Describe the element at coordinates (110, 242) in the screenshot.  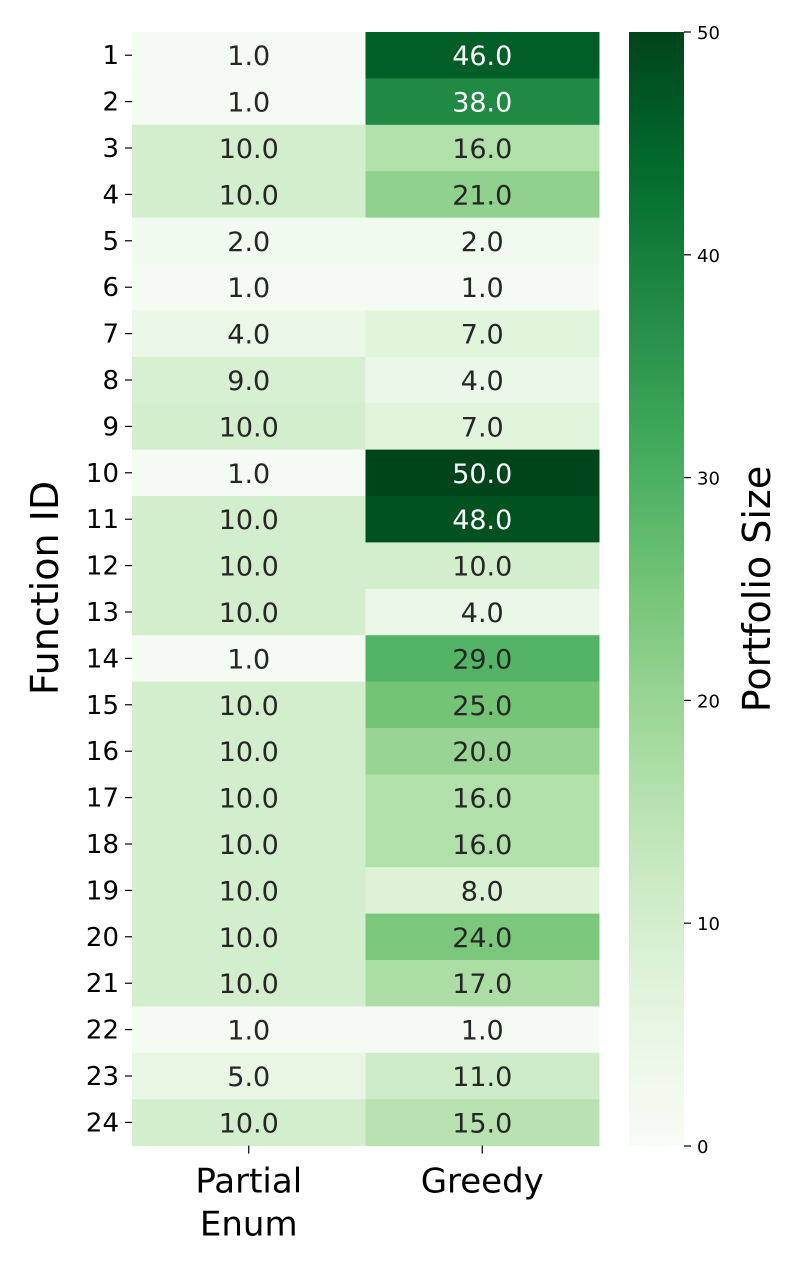
I see `y-tick-label: 5` at that location.